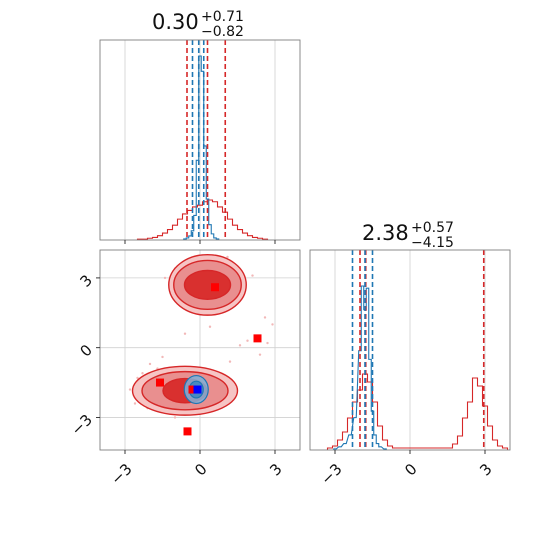 The height and width of the screenshot is (550, 550). I want to click on blue-histogram, so click(201, 147).